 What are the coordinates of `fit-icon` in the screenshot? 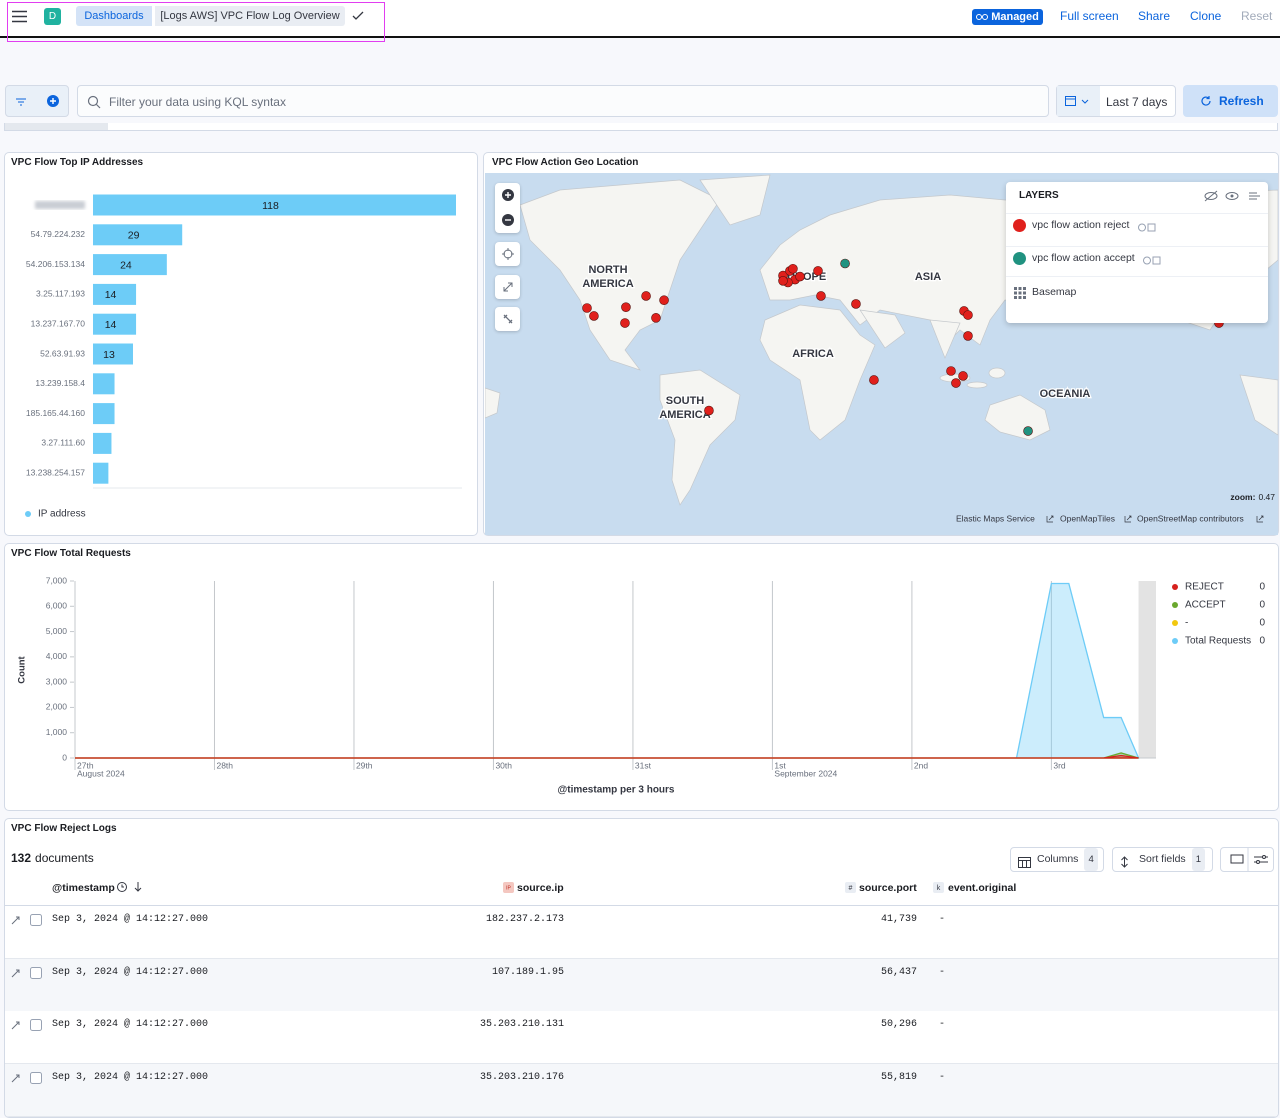 It's located at (508, 254).